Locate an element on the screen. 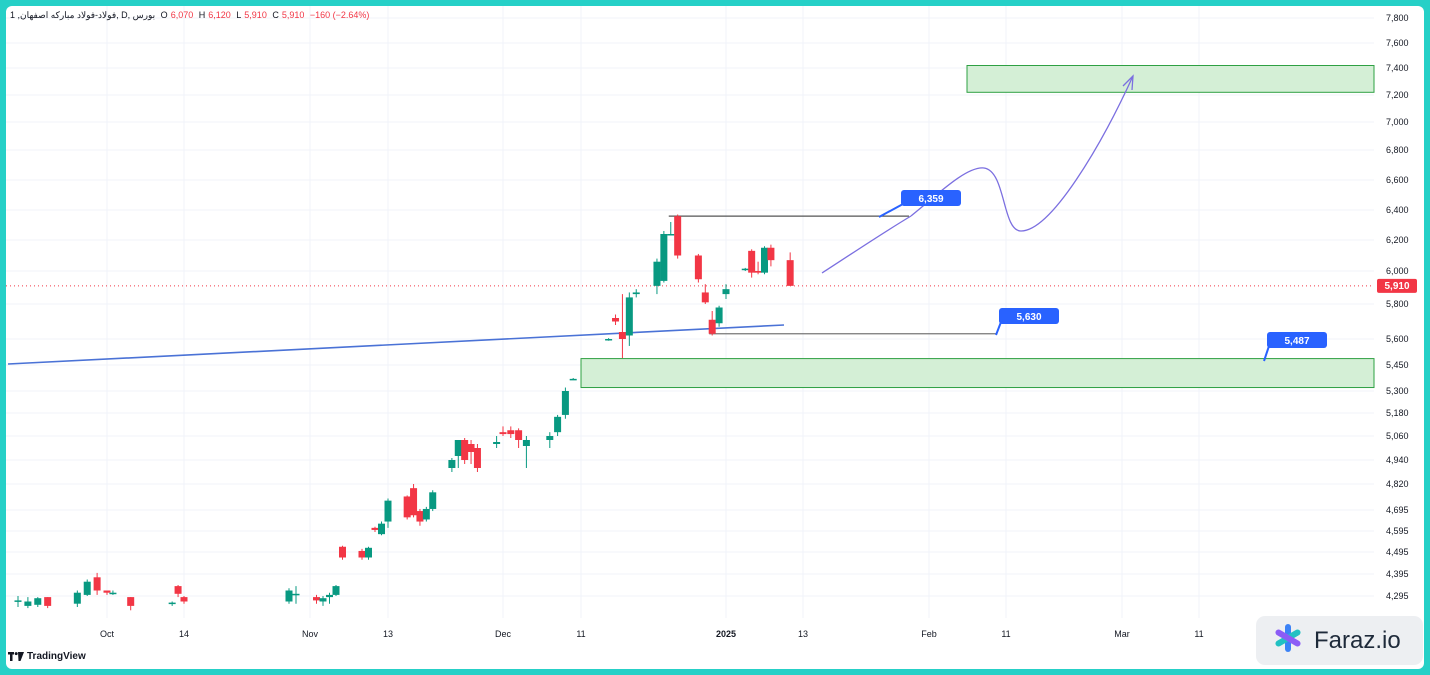 The height and width of the screenshot is (675, 1430). y-tick-label: 7,200 is located at coordinates (1397, 95).